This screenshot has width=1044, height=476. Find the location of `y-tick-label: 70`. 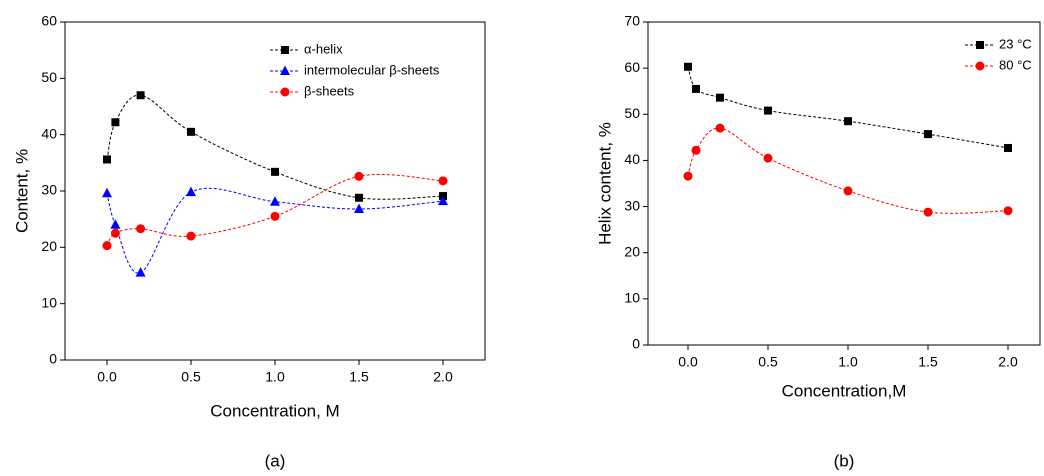

y-tick-label: 70 is located at coordinates (632, 21).